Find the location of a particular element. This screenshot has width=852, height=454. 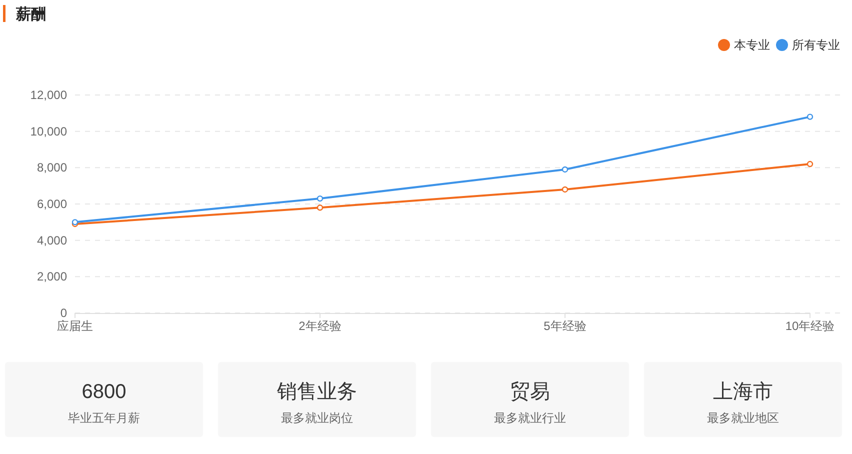

chart-title: 薪酬 is located at coordinates (30, 14).